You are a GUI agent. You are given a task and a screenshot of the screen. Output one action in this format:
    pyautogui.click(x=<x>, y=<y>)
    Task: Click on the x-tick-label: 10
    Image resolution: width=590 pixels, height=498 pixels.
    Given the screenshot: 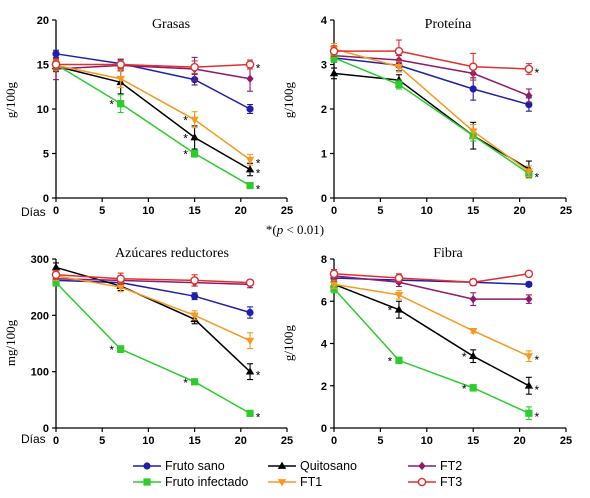 What is the action you would take?
    pyautogui.click(x=427, y=441)
    